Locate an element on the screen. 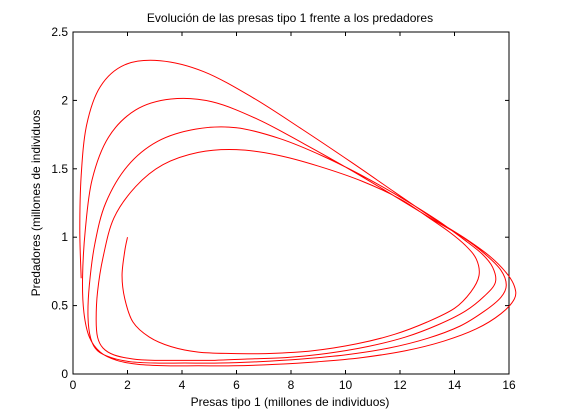  y-tick-label: 2.5 is located at coordinates (59, 32).